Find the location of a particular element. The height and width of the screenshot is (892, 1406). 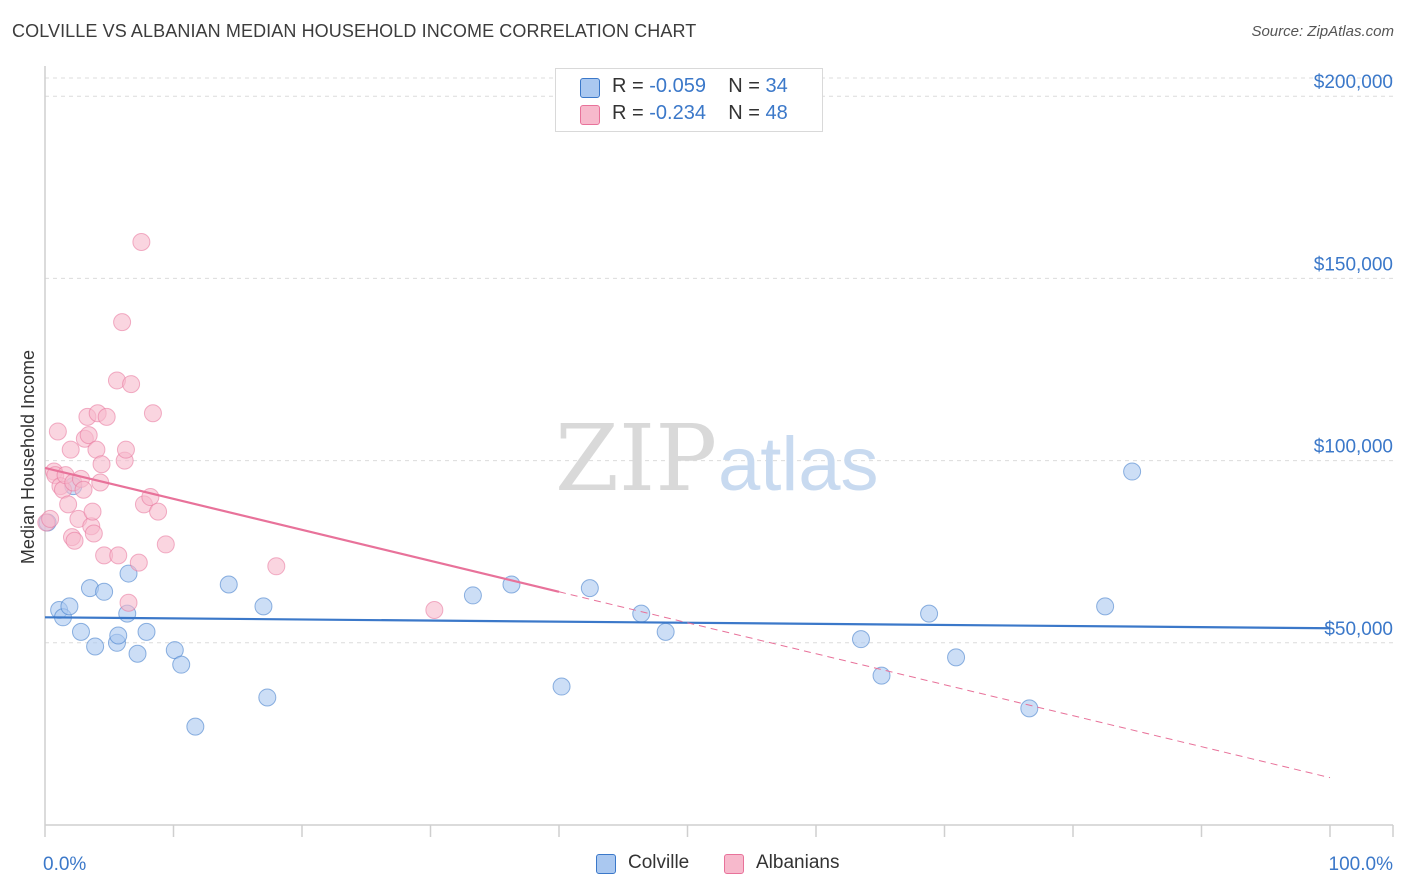

bottom-legend-swatch-albanians is located at coordinates (734, 864).